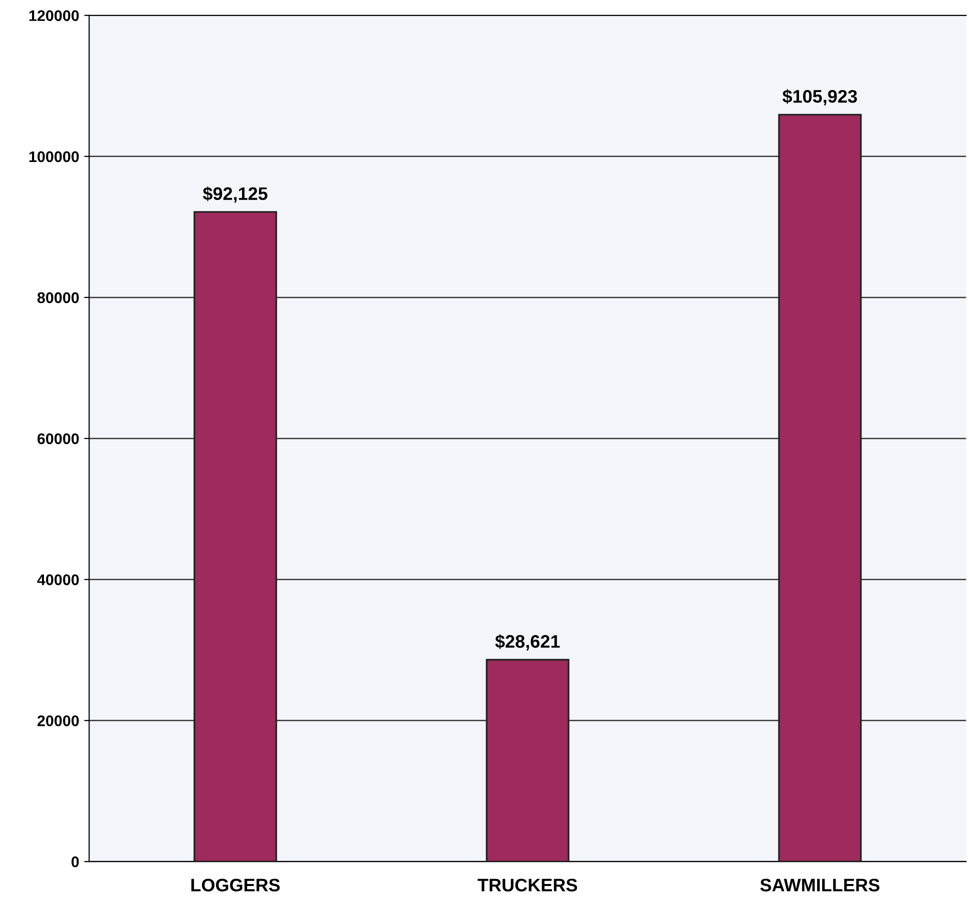 This screenshot has width=969, height=905. I want to click on y-tick-label: 20000, so click(58, 720).